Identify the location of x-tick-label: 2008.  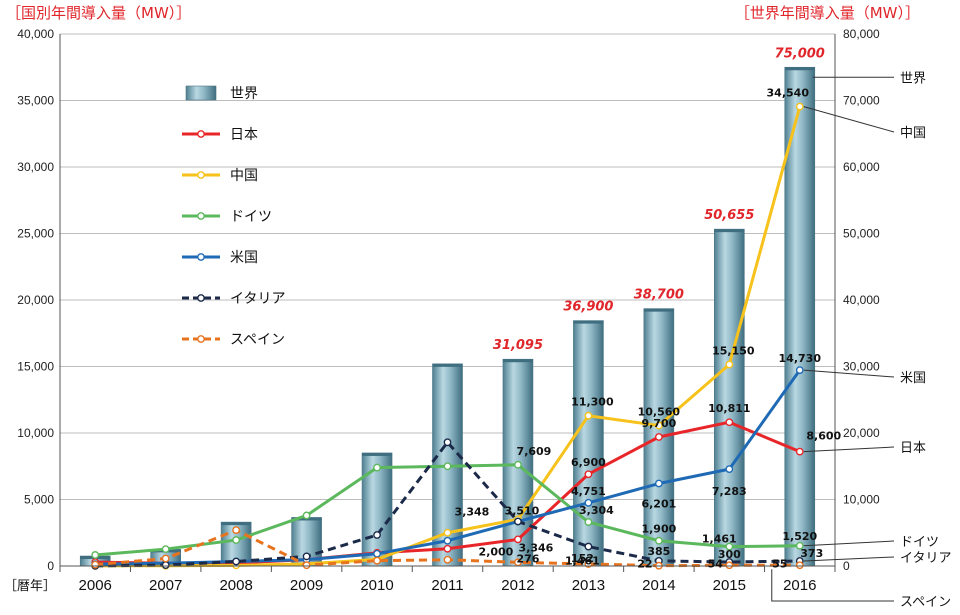
(235, 585).